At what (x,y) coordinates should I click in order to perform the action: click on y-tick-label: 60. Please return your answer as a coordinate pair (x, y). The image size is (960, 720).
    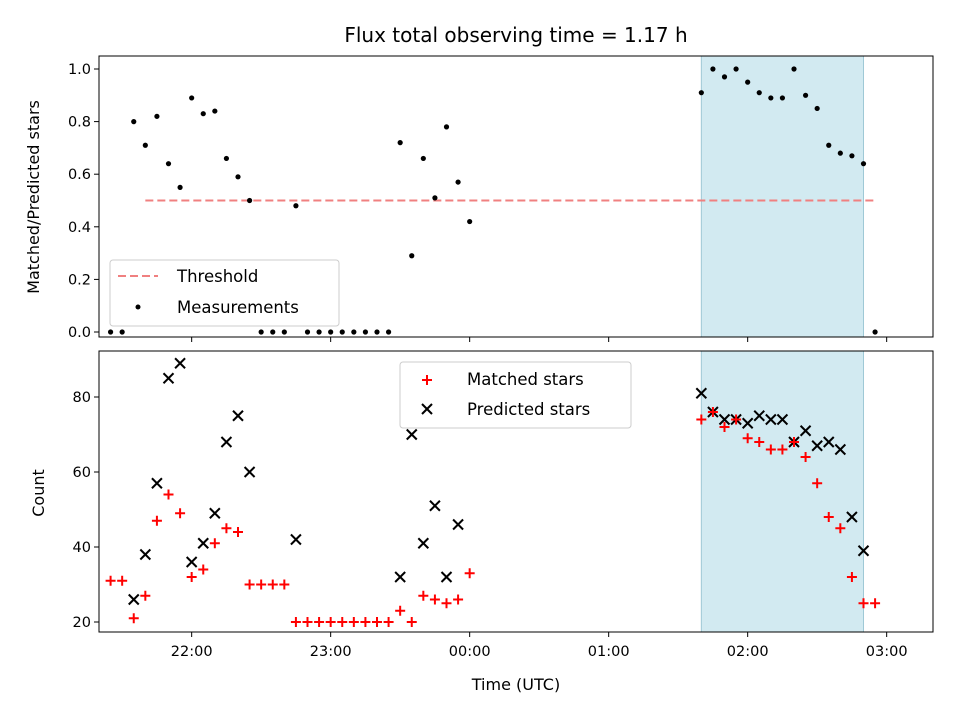
    Looking at the image, I should click on (82, 473).